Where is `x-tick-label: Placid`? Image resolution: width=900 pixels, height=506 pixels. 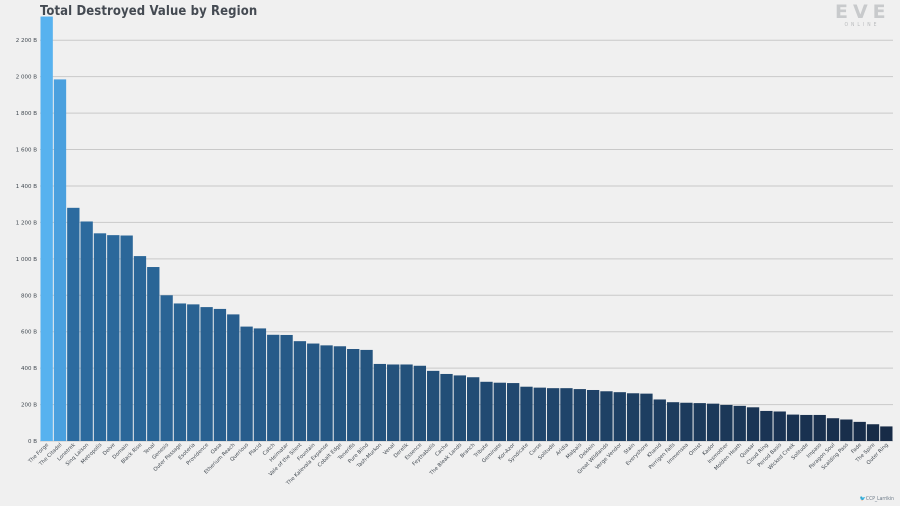
x-tick-label: Placid is located at coordinates (255, 449).